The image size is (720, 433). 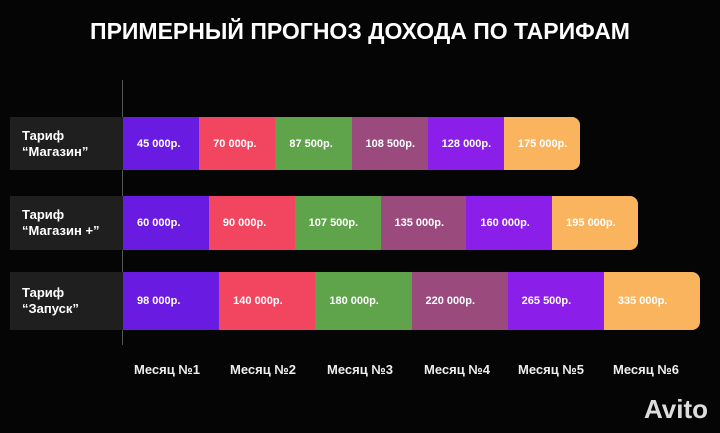 I want to click on month-label: Месяц №3, so click(x=360, y=369).